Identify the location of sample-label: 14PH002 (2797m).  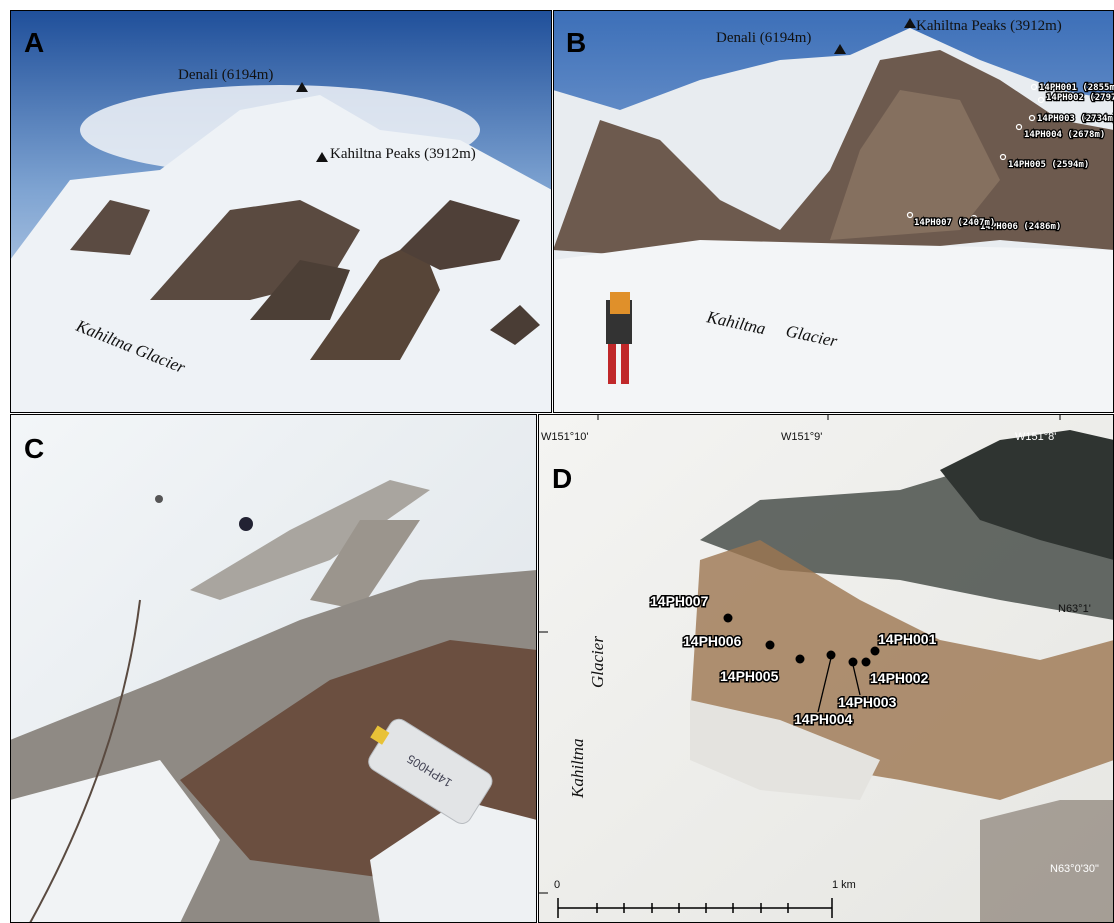
(1080, 98).